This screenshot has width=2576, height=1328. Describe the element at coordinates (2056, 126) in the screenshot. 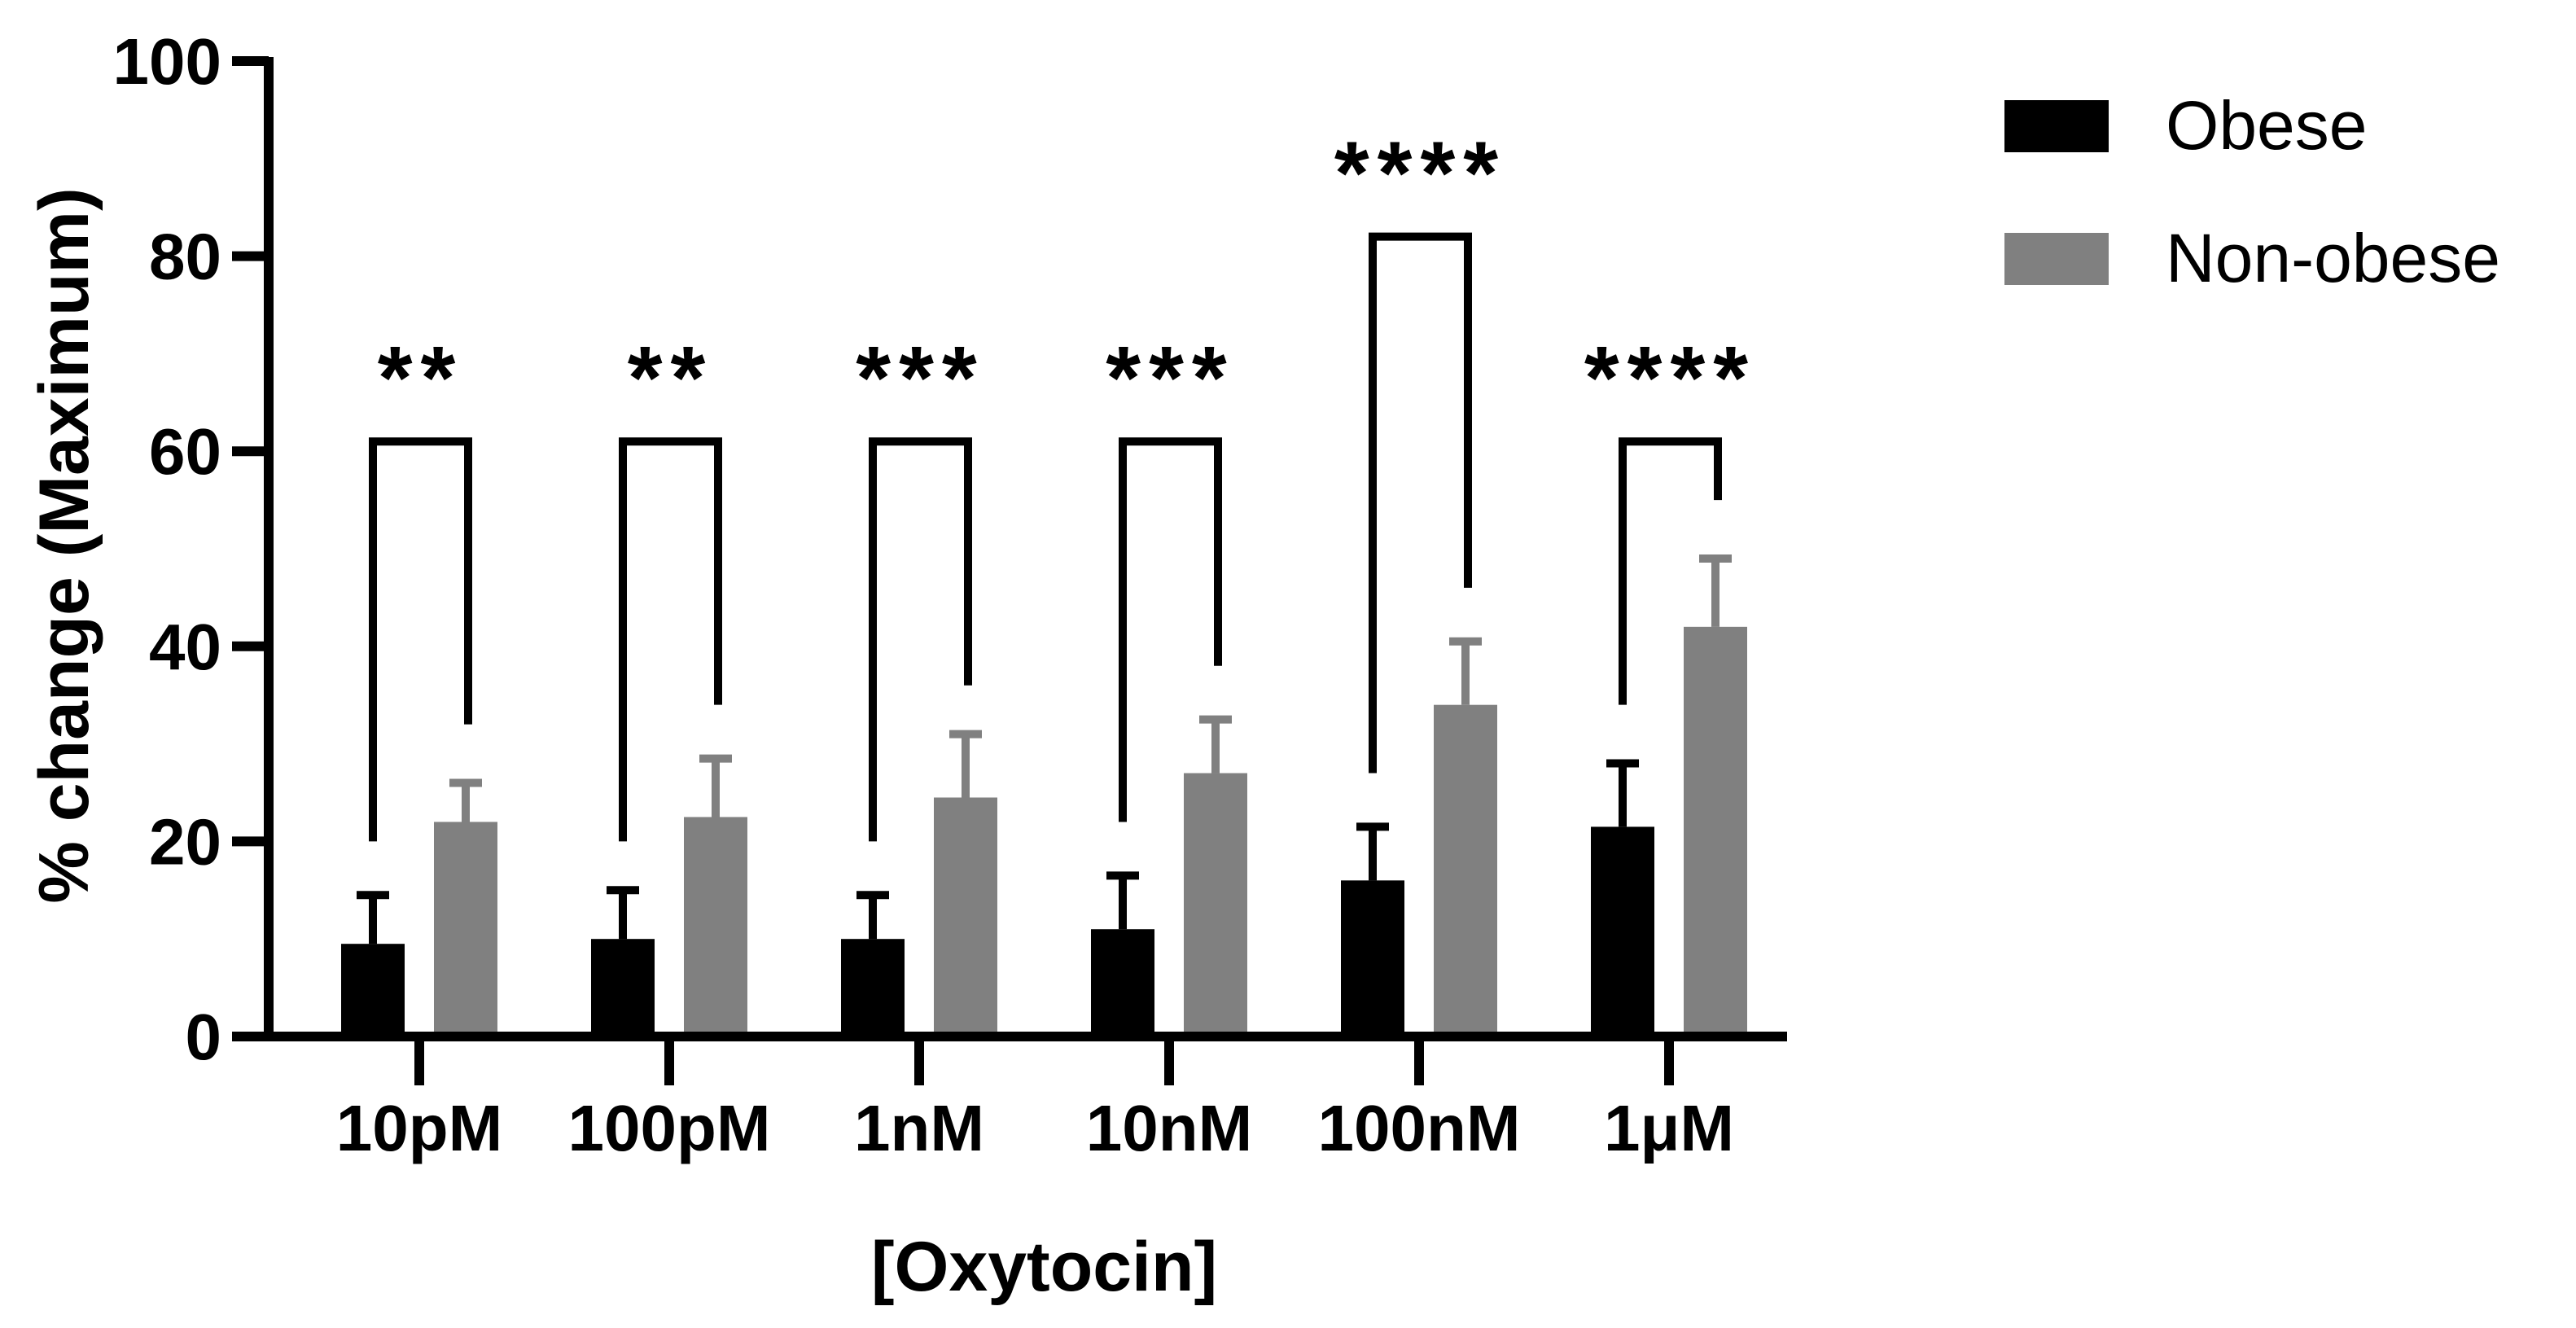

I see `legend-swatch-obese` at that location.